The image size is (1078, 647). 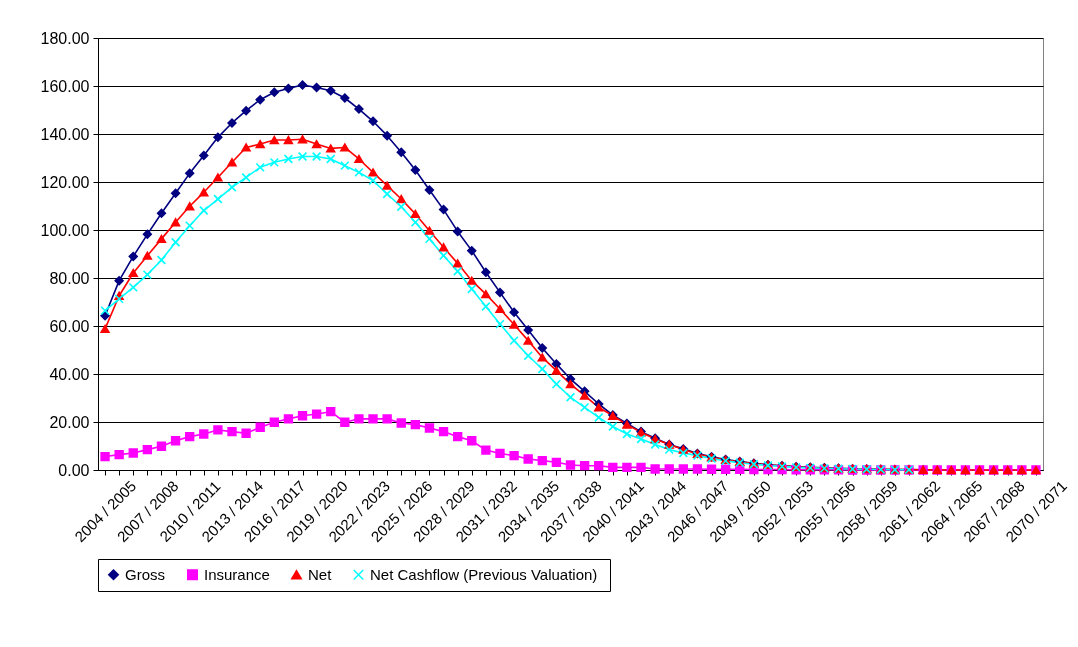 I want to click on y-tick-label: 180.00, so click(x=65, y=38).